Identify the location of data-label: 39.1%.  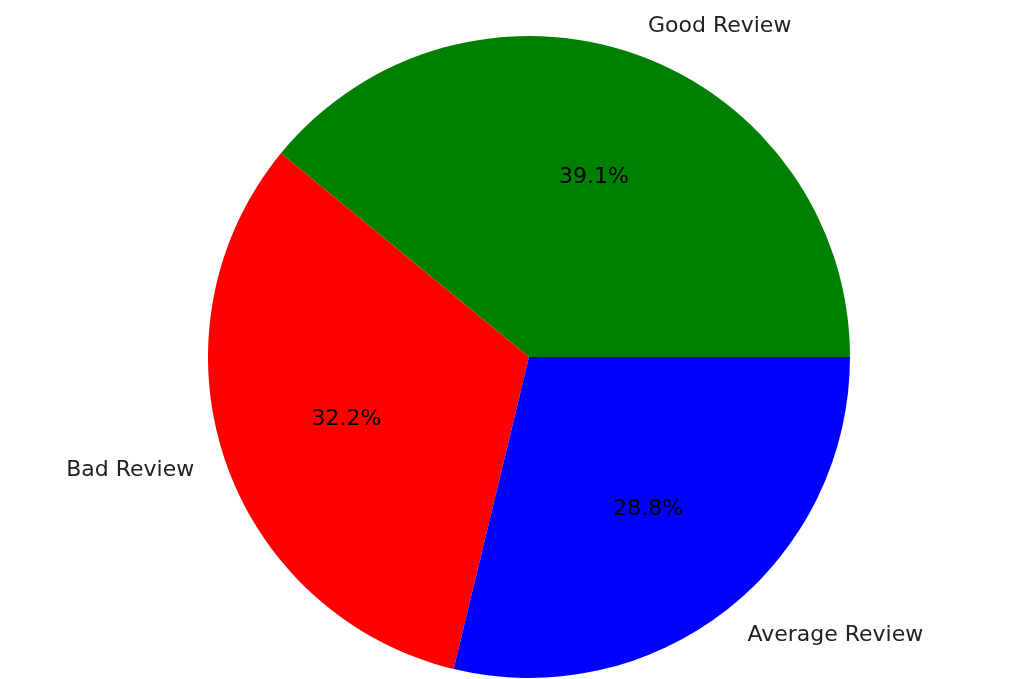
(593, 175).